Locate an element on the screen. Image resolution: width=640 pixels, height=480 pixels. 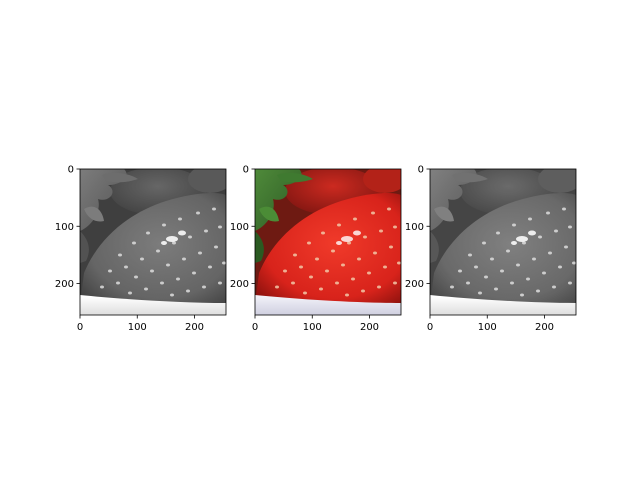
panel-image-grayscale-reconstructed is located at coordinates (503, 242).